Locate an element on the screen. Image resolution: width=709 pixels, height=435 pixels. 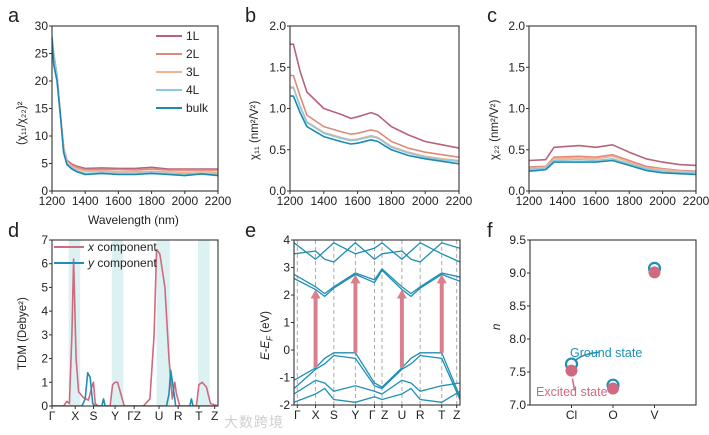
y-tick-label: 7.0 is located at coordinates (517, 405).